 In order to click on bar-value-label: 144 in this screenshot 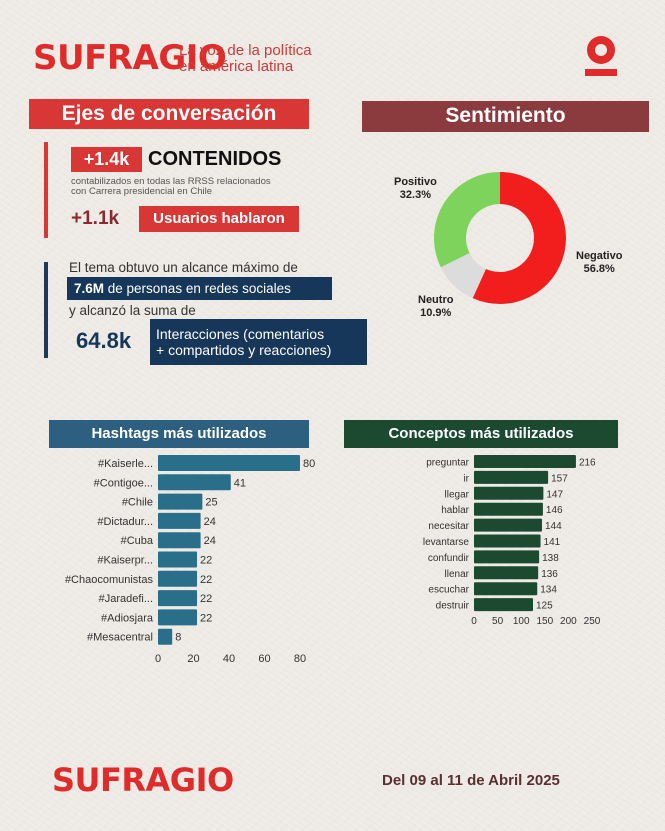, I will do `click(553, 526)`.